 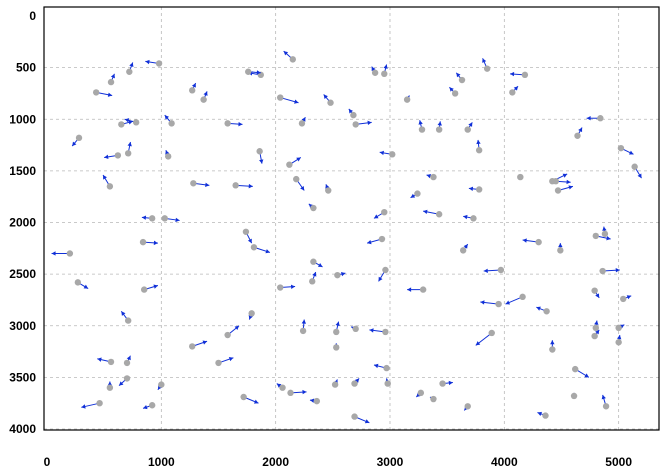 What do you see at coordinates (22, 119) in the screenshot?
I see `y-tick-label-1000: 1000` at bounding box center [22, 119].